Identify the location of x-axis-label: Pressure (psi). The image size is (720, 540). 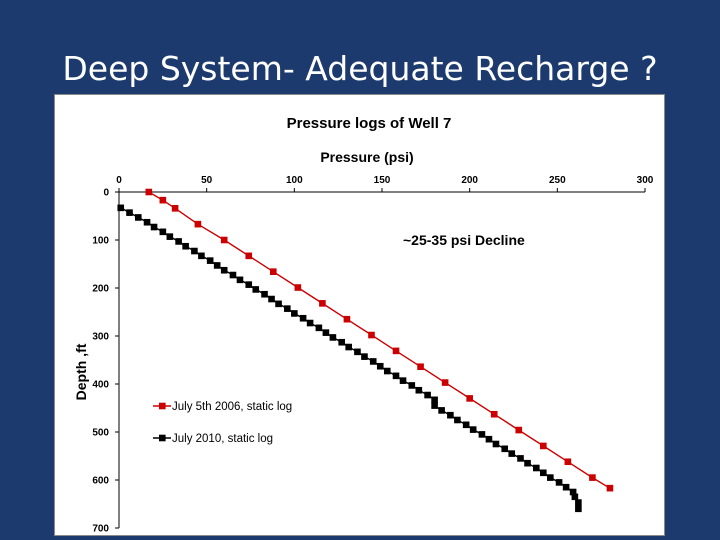
(366, 157).